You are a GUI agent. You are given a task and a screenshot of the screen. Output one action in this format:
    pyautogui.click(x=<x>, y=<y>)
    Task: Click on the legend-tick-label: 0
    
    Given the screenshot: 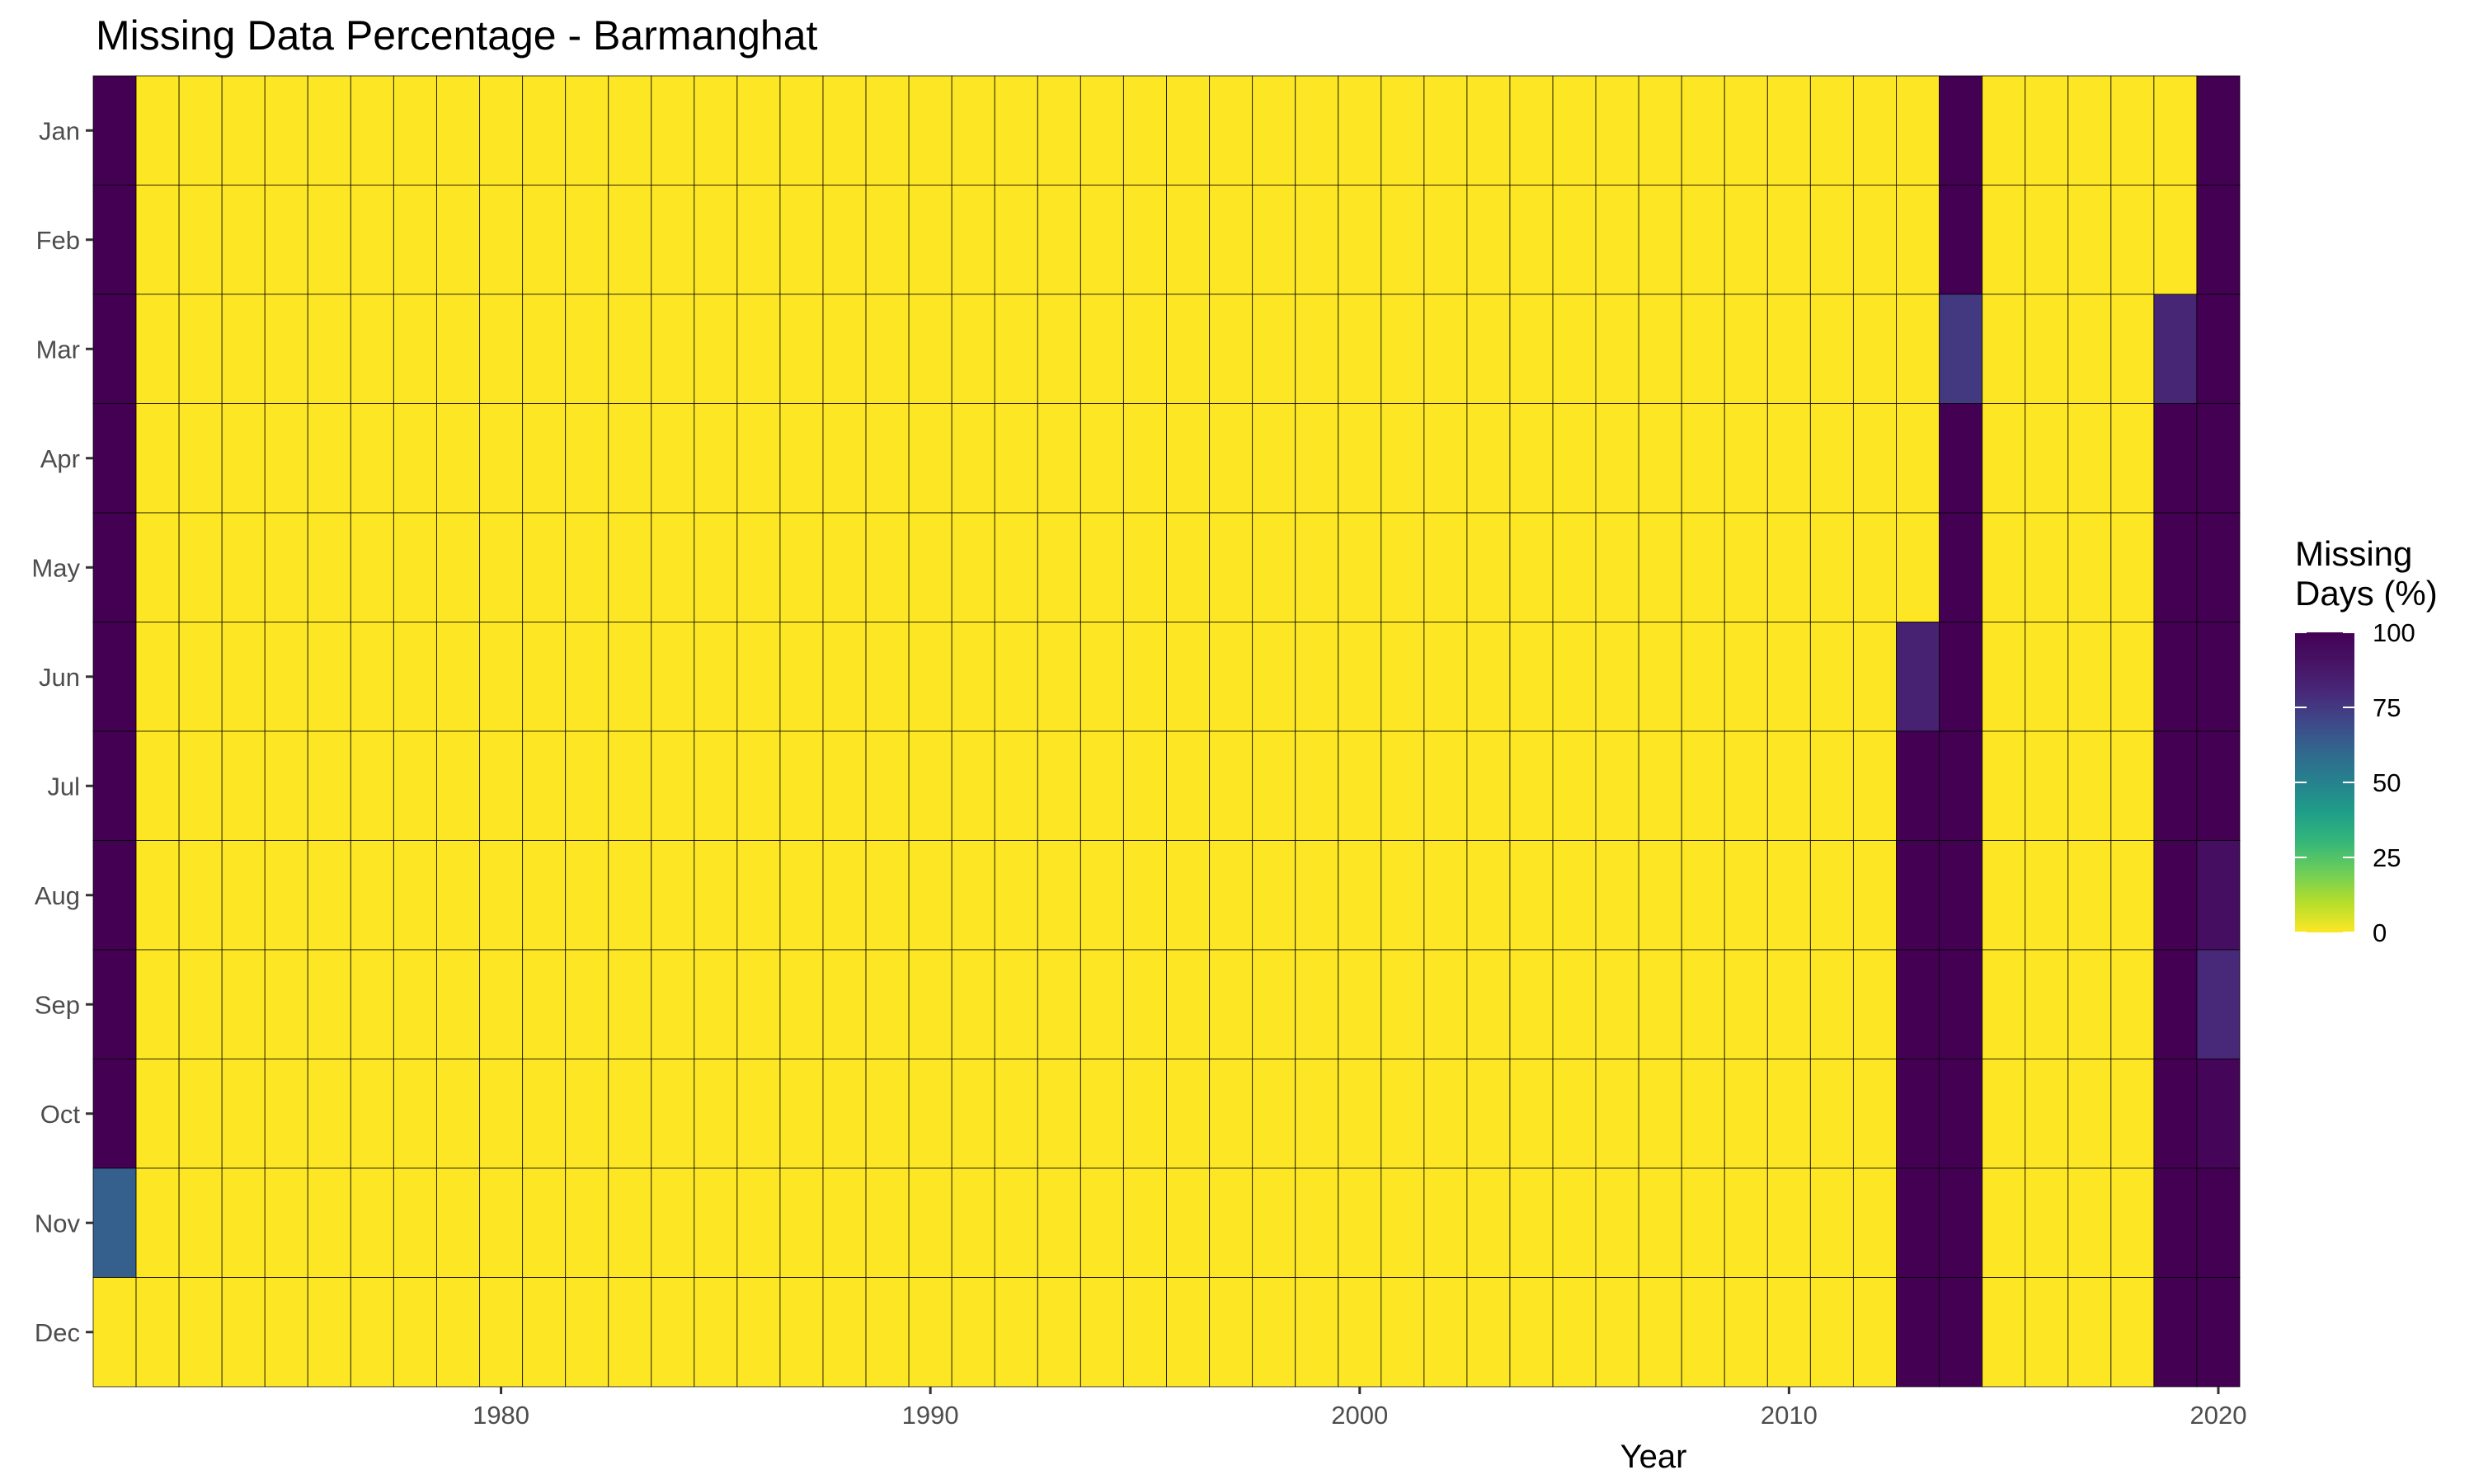 What is the action you would take?
    pyautogui.click(x=2380, y=932)
    